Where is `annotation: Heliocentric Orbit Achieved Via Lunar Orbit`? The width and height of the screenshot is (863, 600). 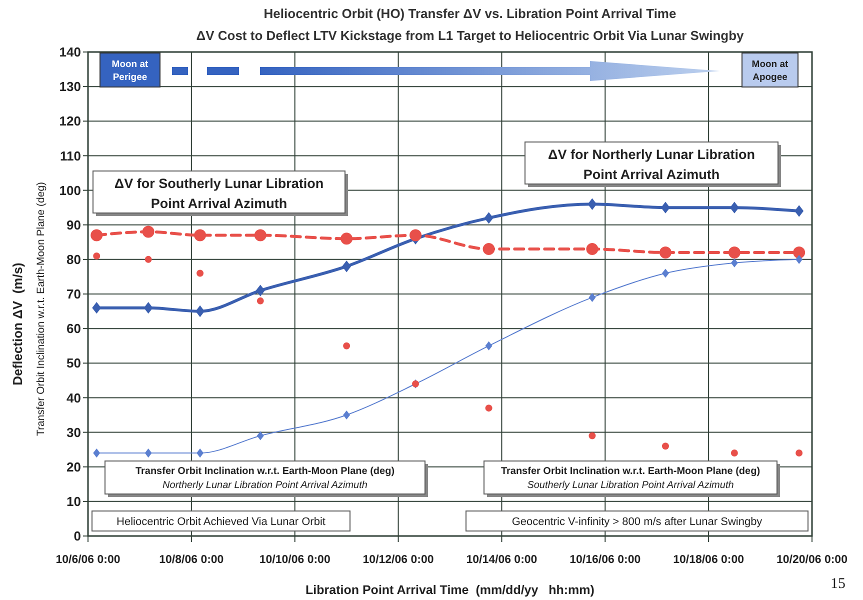 annotation: Heliocentric Orbit Achieved Via Lunar Orbit is located at coordinates (221, 522).